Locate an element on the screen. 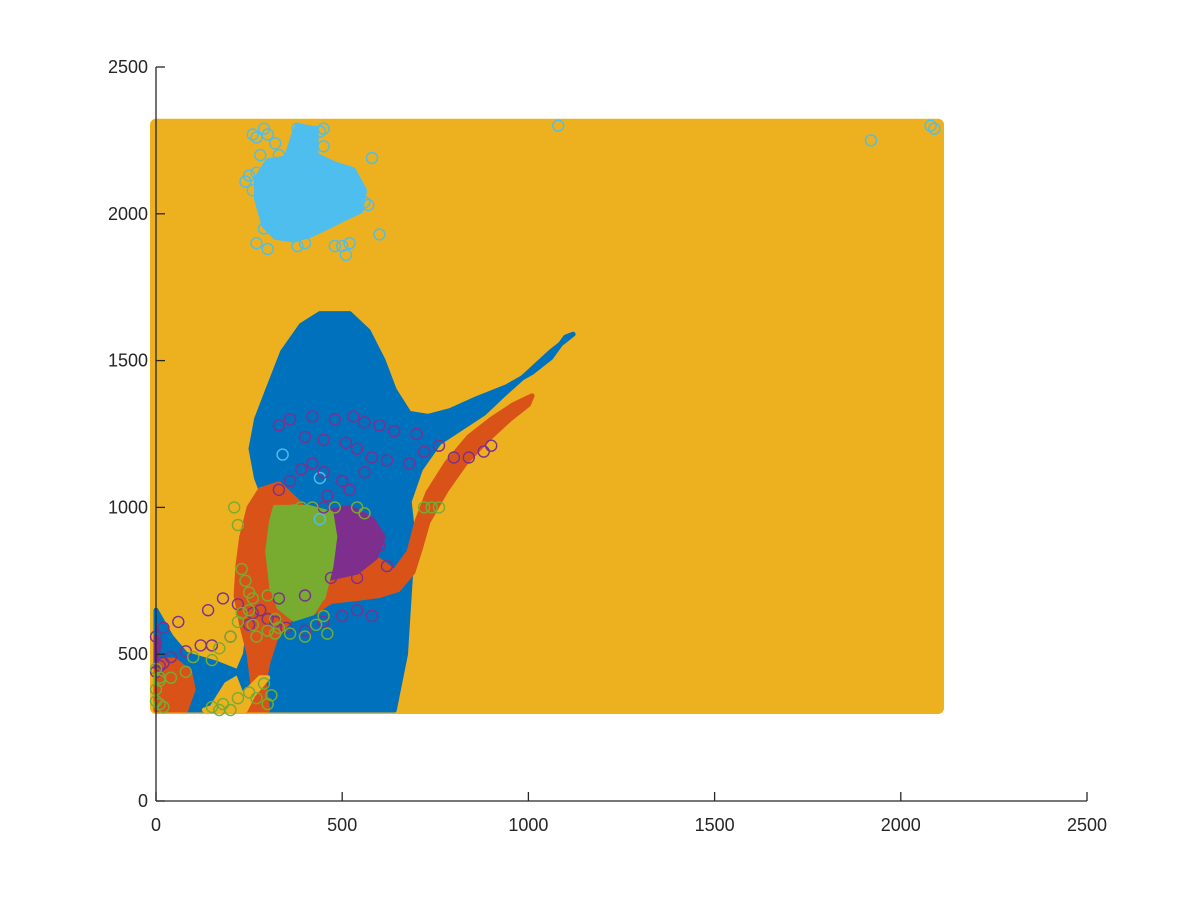  y-tick-label: 2500 is located at coordinates (128, 67).